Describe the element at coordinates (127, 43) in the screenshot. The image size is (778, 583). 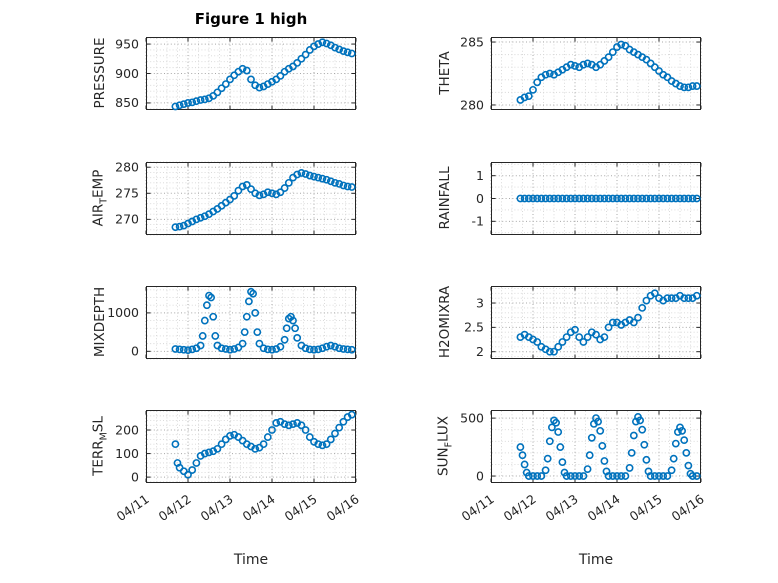
I see `svg-text: 950` at that location.